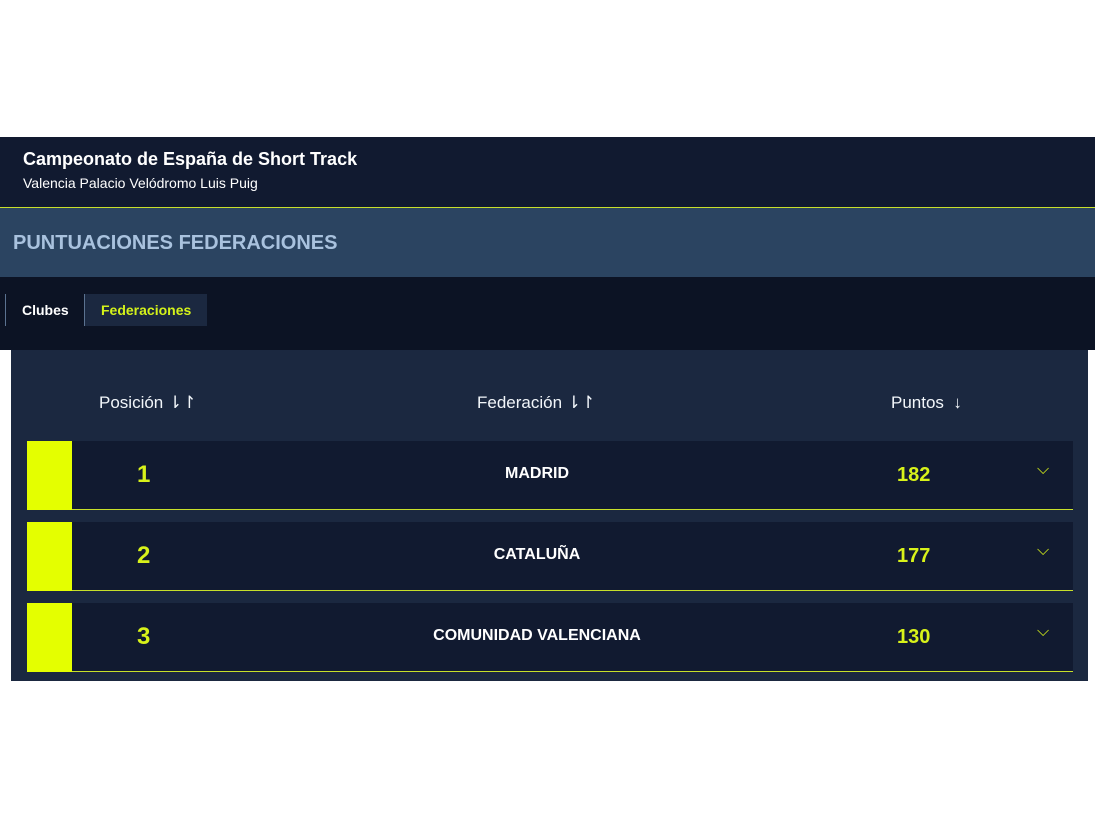 The image size is (1095, 821). Describe the element at coordinates (547, 242) in the screenshot. I see `section-banner: PUNTUACIONES FEDERACIONES` at that location.